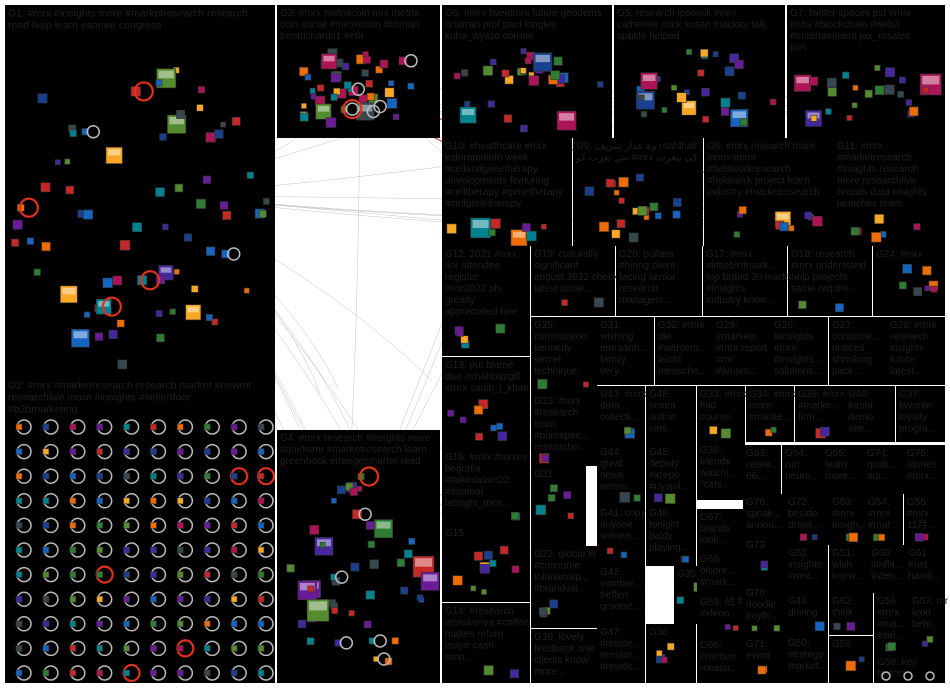 The height and width of the screenshot is (688, 950). Describe the element at coordinates (764, 659) in the screenshot. I see `group-g71: G71: eventG71: event` at that location.